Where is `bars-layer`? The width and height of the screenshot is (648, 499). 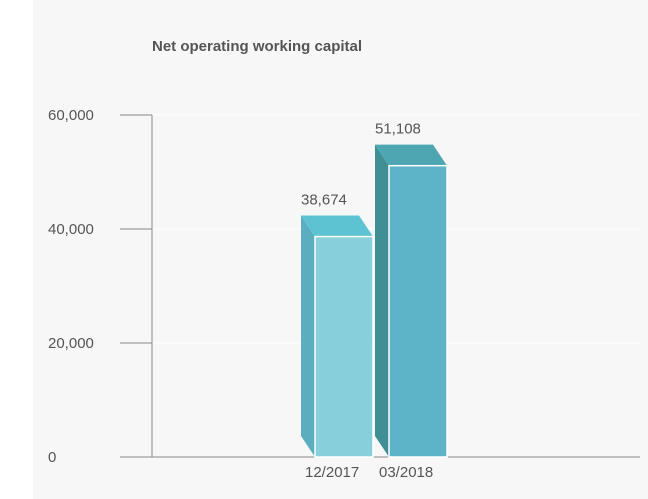 bars-layer is located at coordinates (374, 301).